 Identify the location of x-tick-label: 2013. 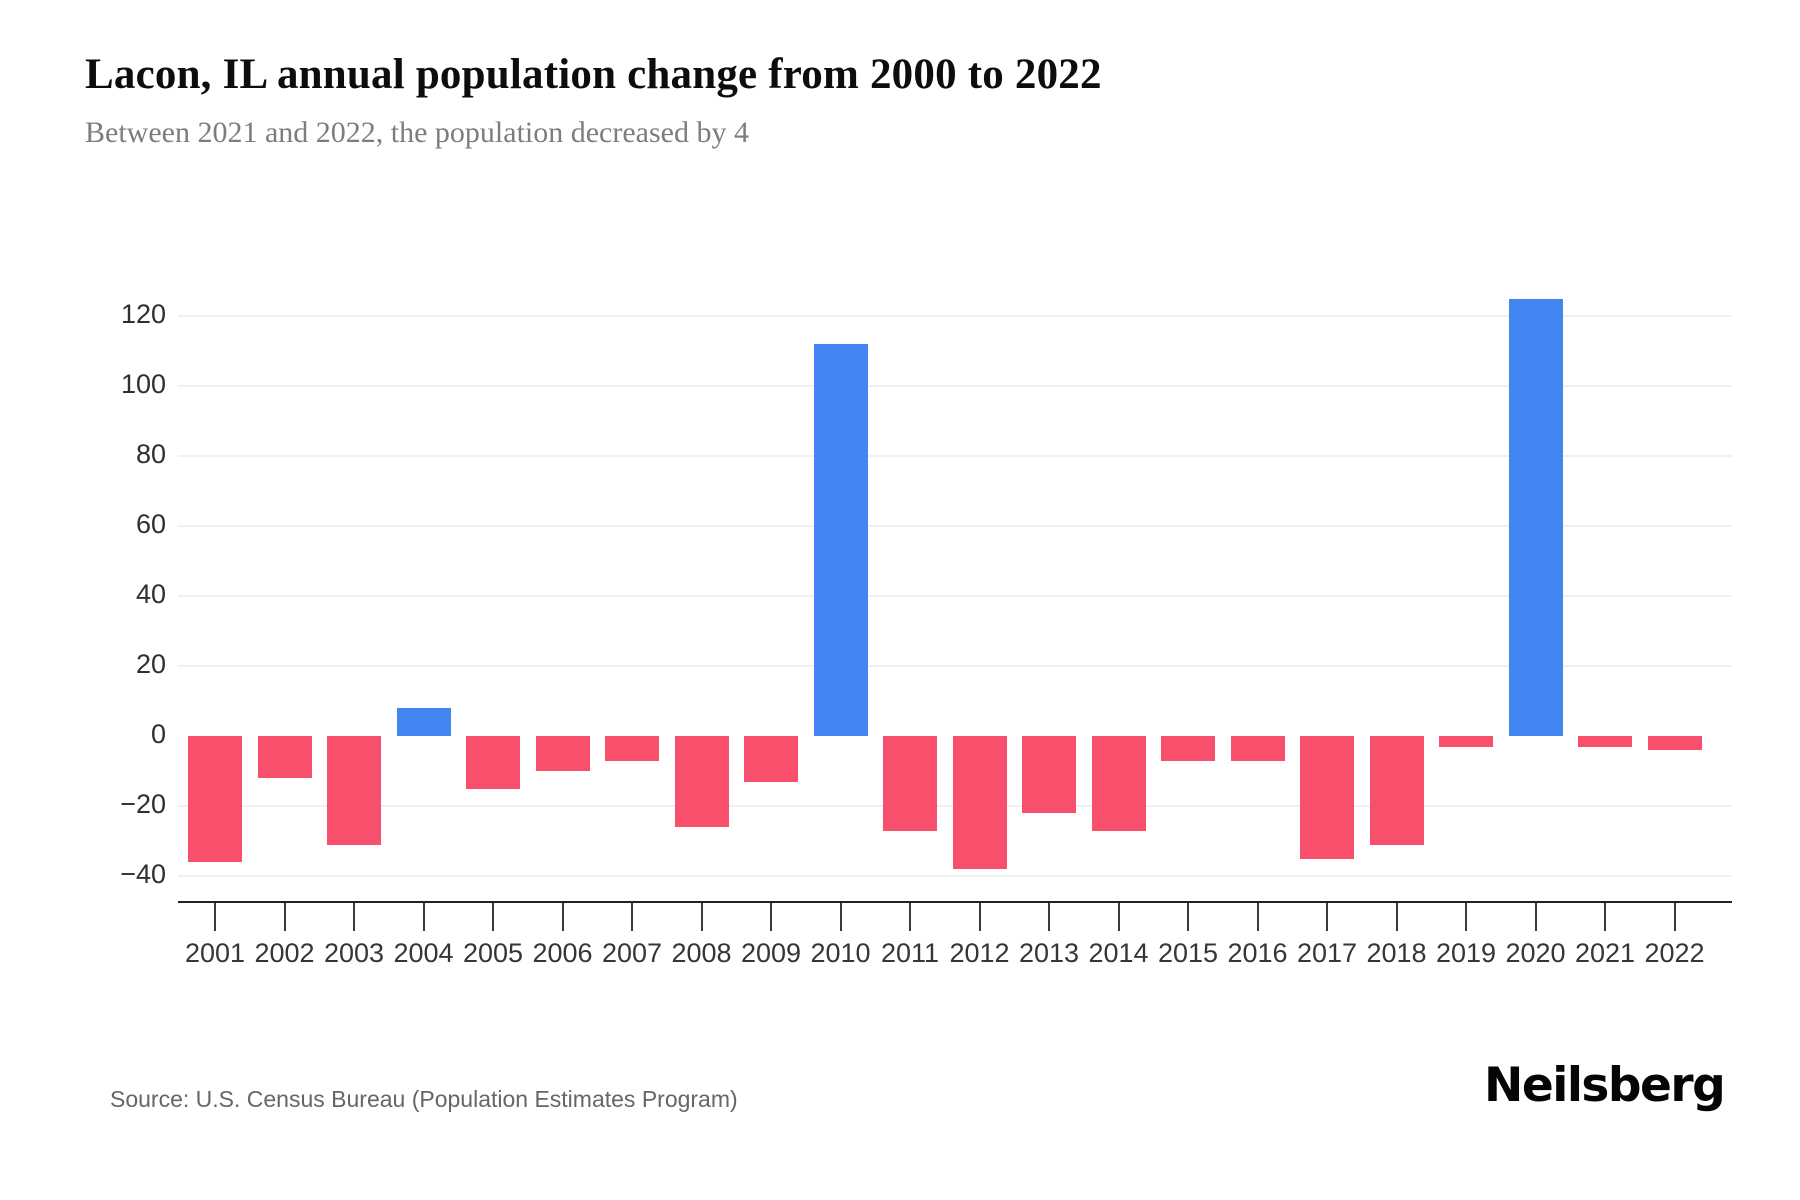
(1049, 953).